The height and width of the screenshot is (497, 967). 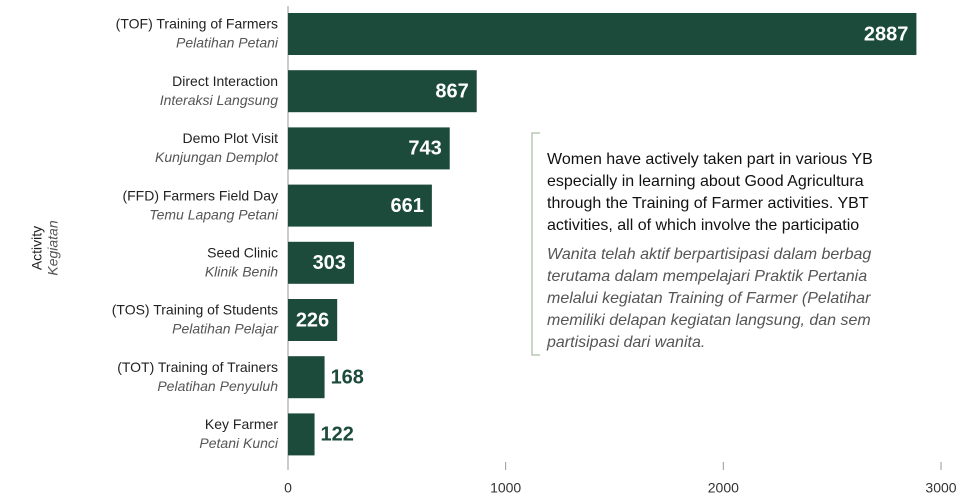 I want to click on category-label: Key Farmer, so click(x=241, y=424).